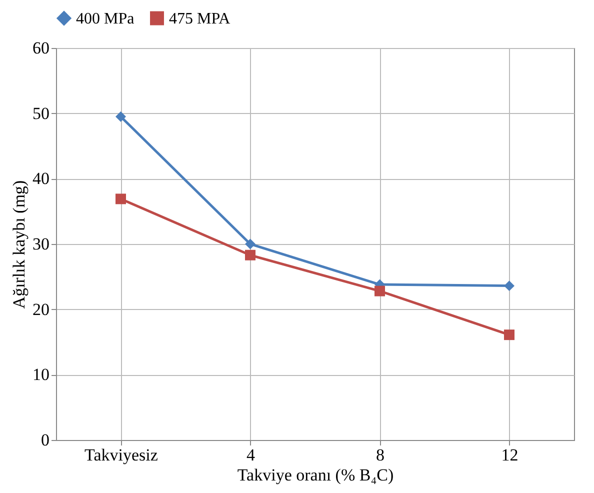  I want to click on x-tick-label: 8, so click(380, 455).